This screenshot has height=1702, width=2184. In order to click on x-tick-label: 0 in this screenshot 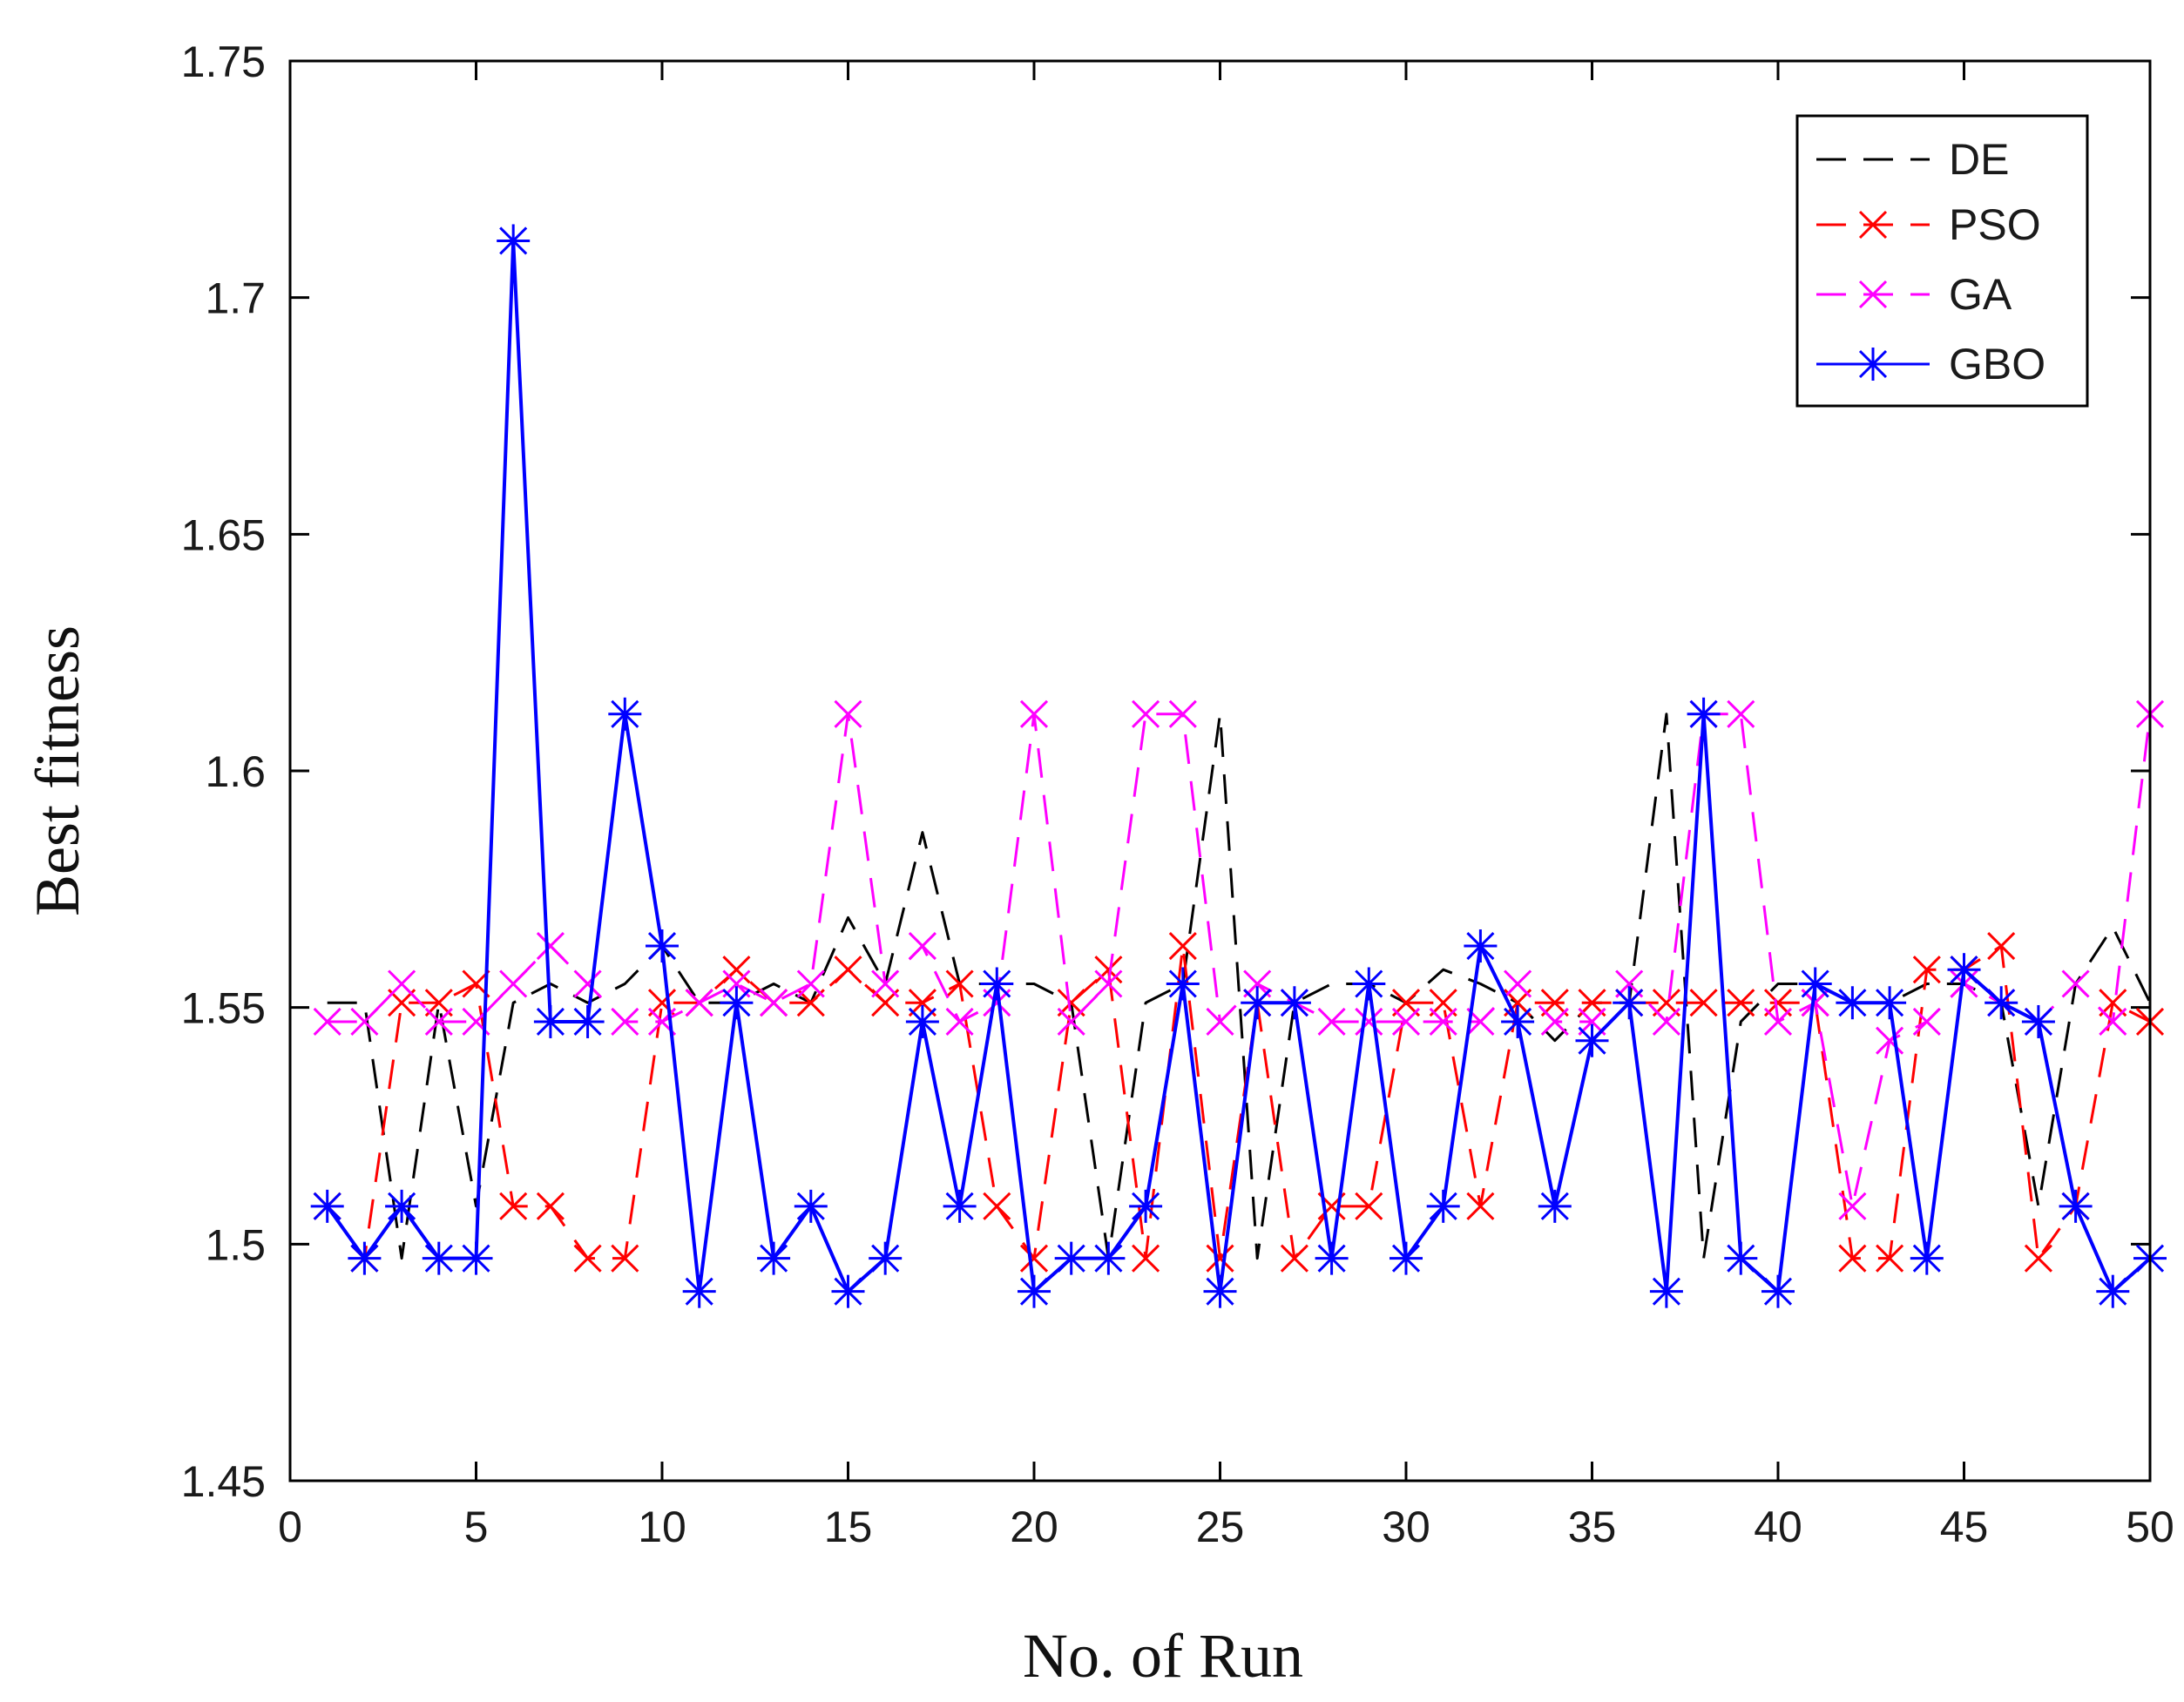, I will do `click(290, 1527)`.